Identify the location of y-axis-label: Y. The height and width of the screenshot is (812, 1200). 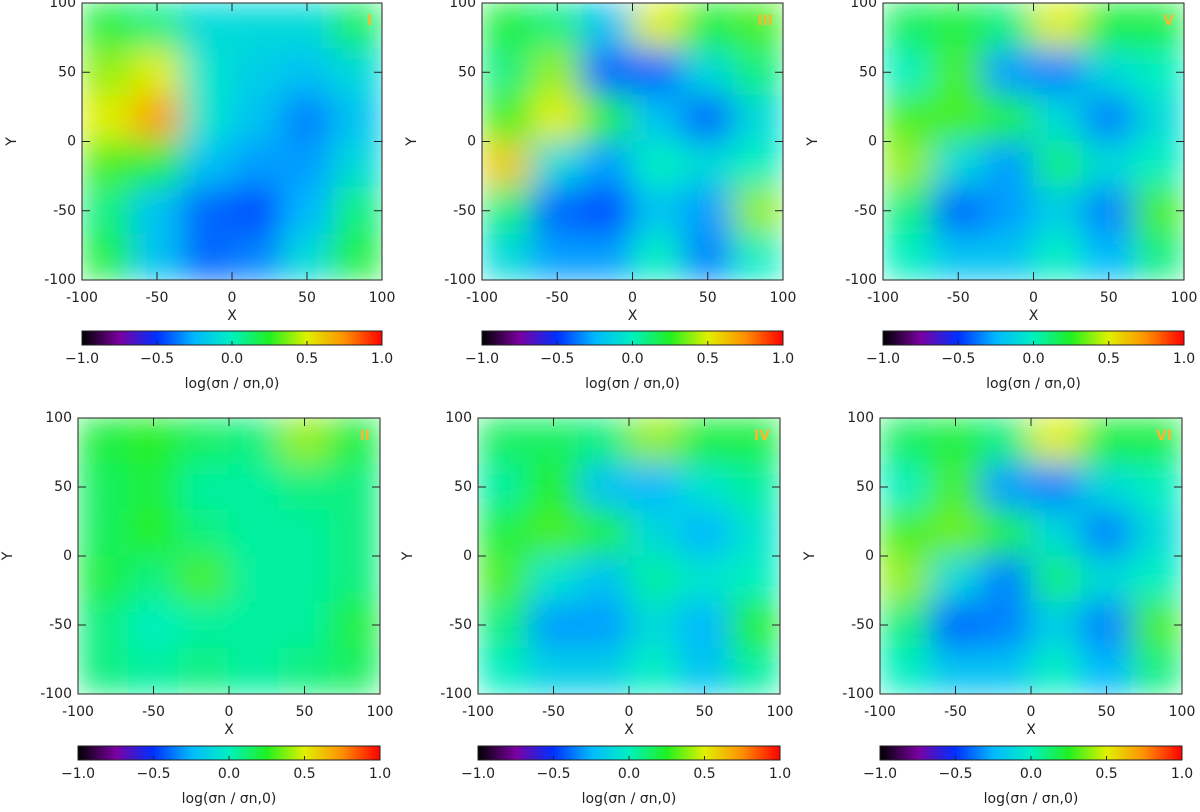
(810, 556).